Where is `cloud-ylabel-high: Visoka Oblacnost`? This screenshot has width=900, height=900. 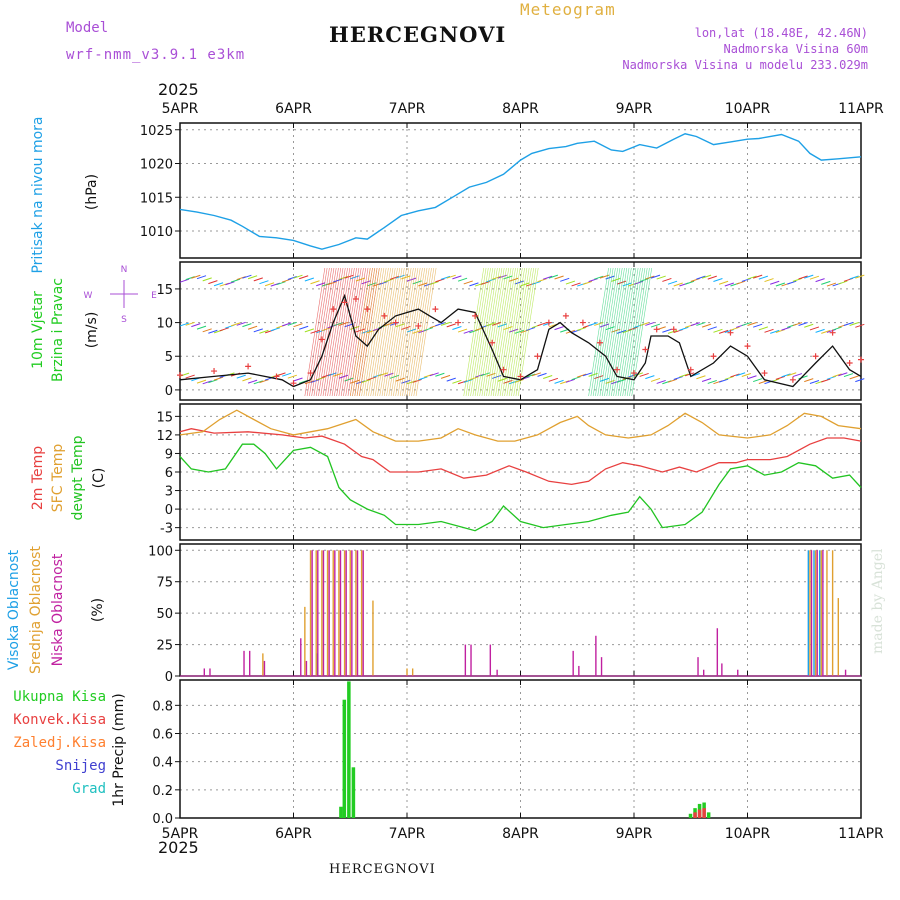 cloud-ylabel-high: Visoka Oblacnost is located at coordinates (14, 609).